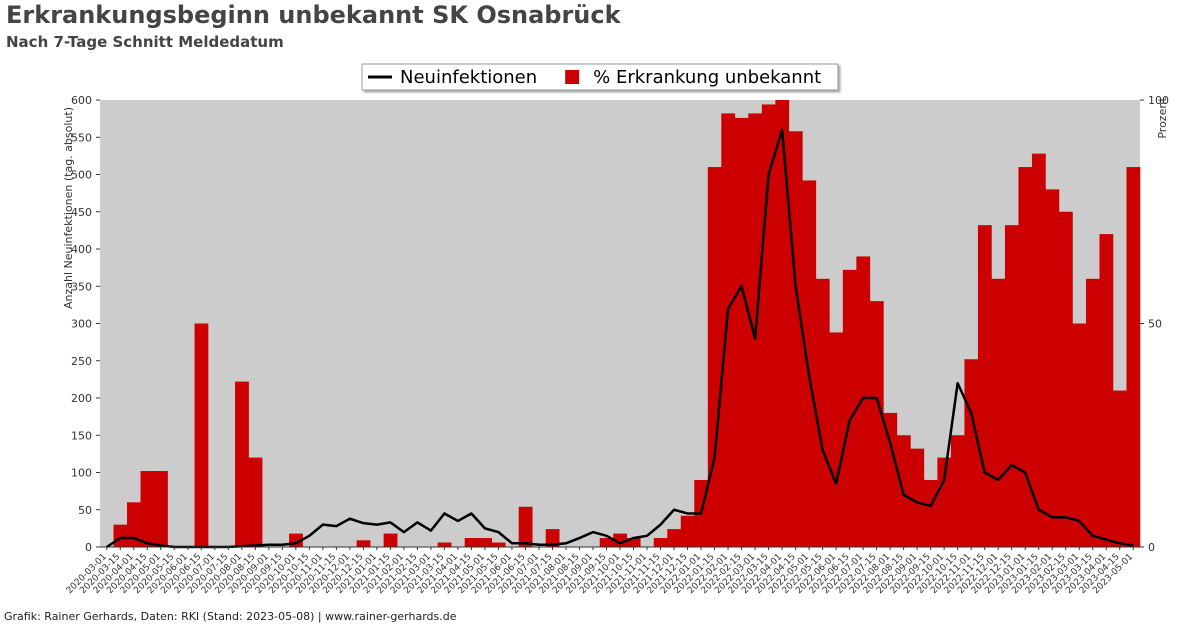  I want to click on y-tick-label: 150, so click(81, 435).